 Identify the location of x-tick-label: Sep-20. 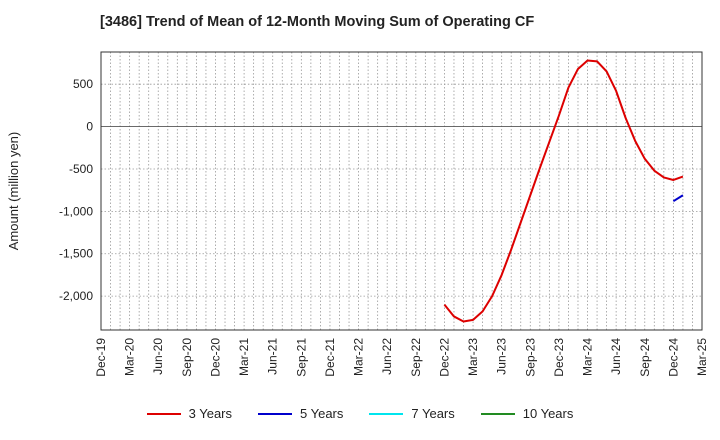
(187, 357).